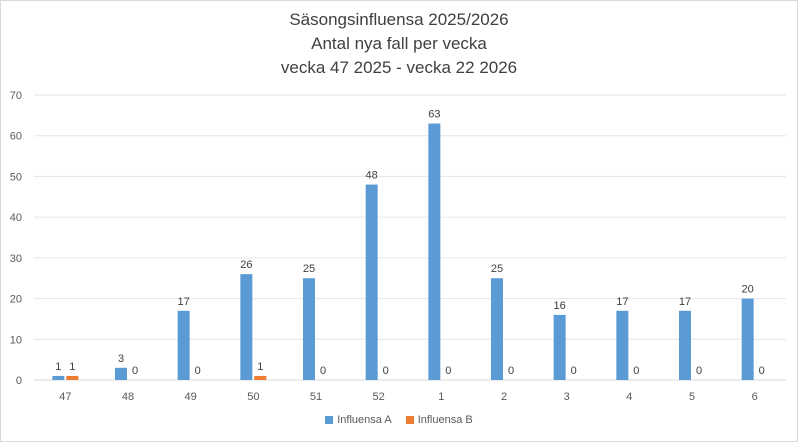 The width and height of the screenshot is (798, 442). What do you see at coordinates (128, 397) in the screenshot?
I see `x-tick-label: 48` at bounding box center [128, 397].